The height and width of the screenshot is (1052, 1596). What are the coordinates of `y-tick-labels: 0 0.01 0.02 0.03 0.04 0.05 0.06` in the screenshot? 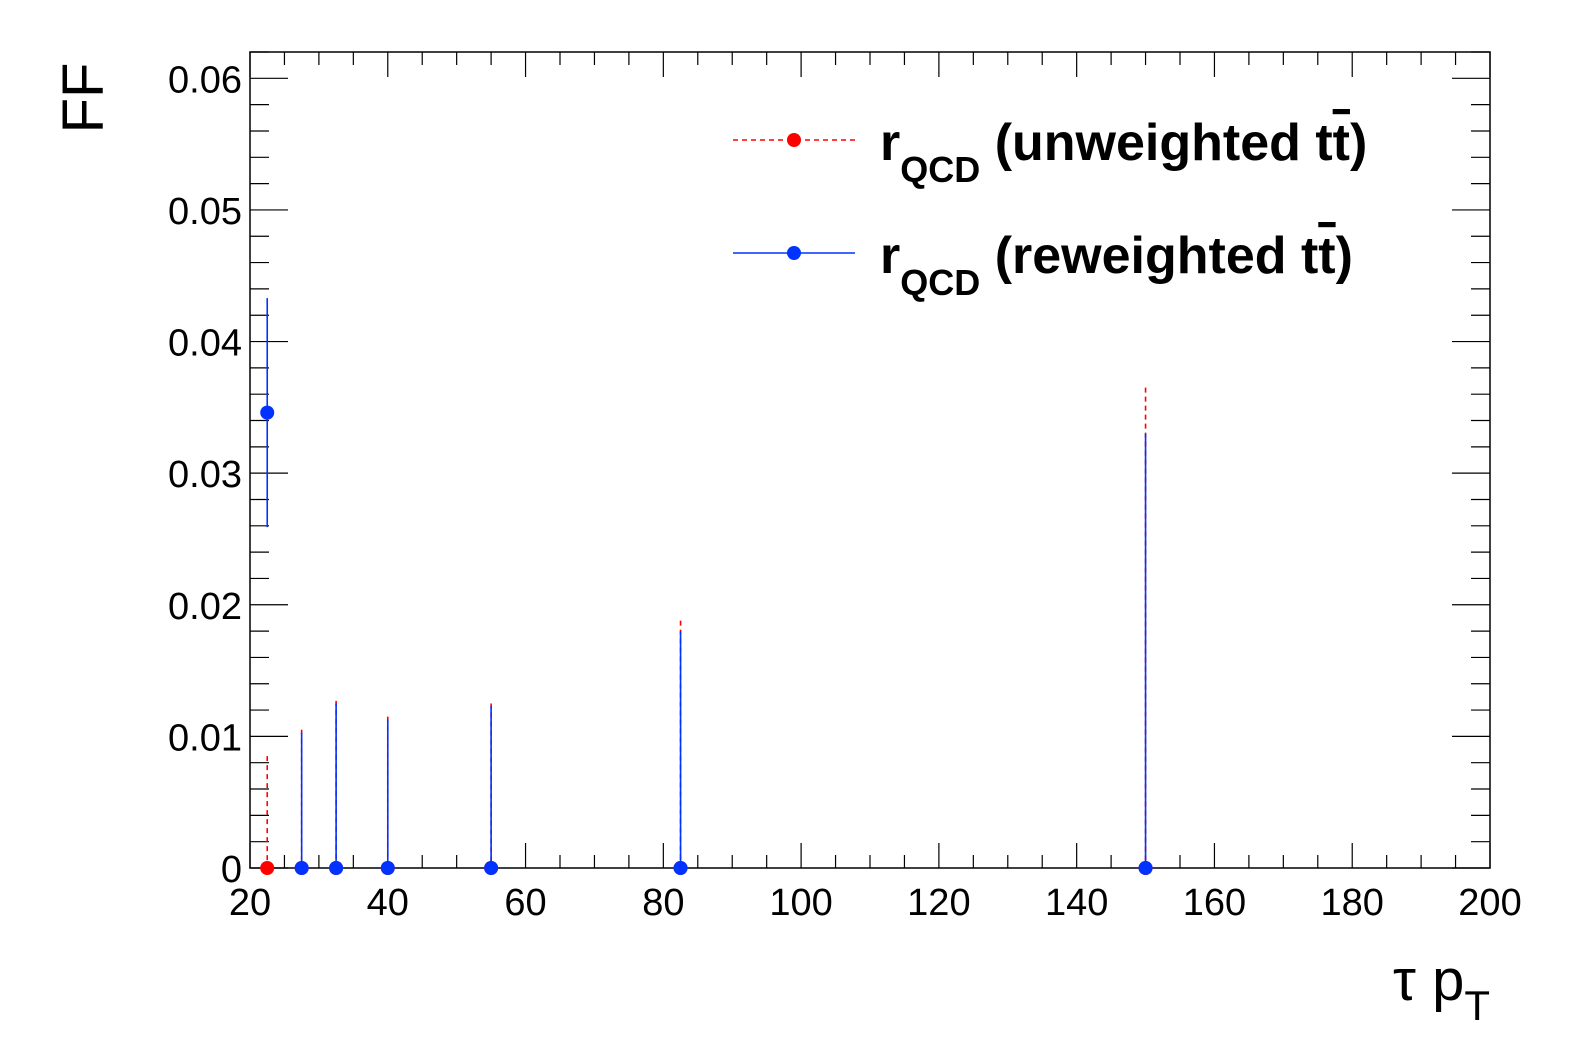 It's located at (205, 475).